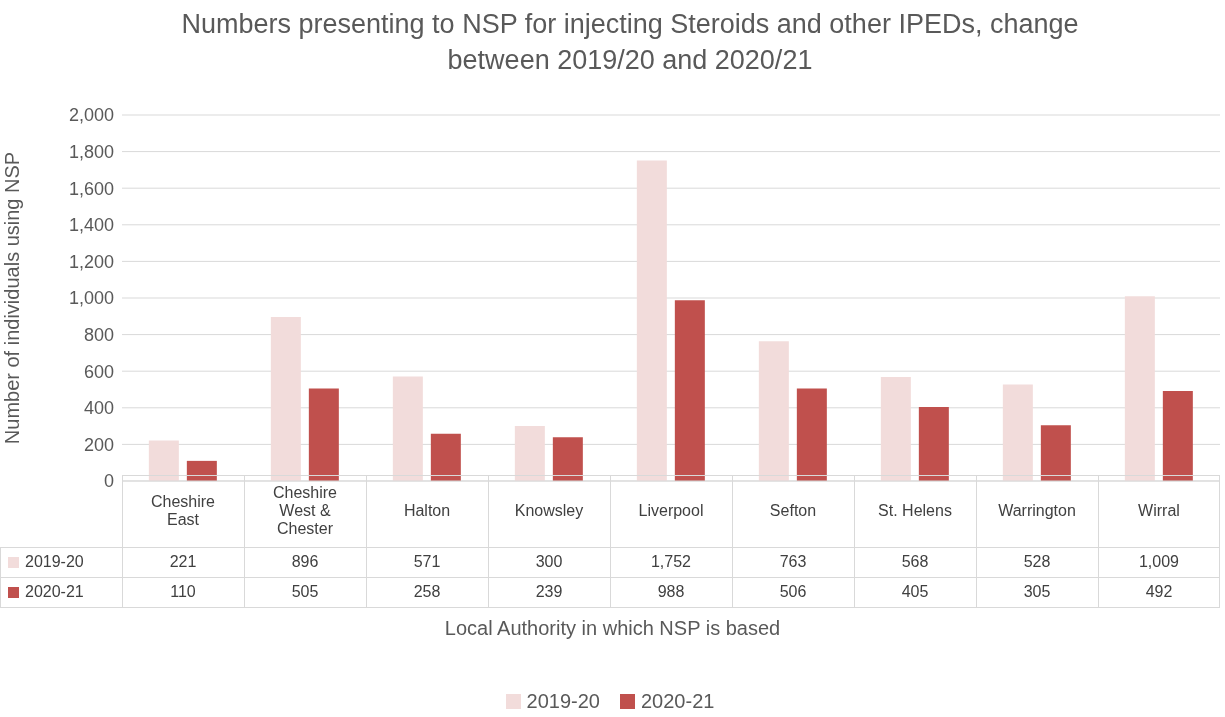  What do you see at coordinates (54, 562) in the screenshot?
I see `legend-label: 2019-20` at bounding box center [54, 562].